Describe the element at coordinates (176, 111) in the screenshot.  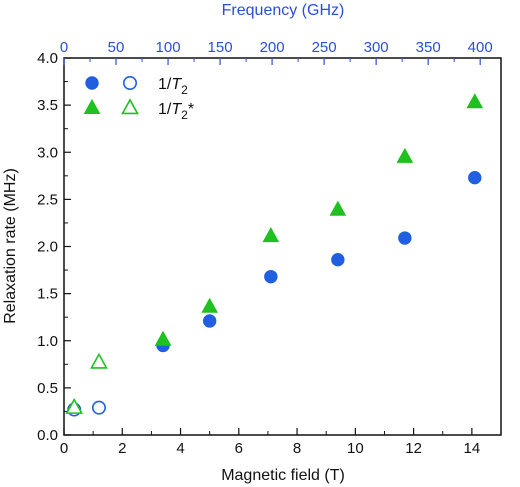
I see `legend-label: 1/T2*` at that location.